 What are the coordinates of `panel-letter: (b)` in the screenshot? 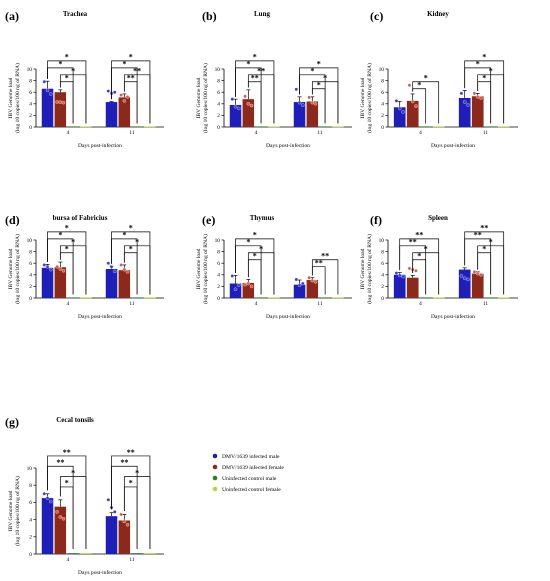 It's located at (209, 16).